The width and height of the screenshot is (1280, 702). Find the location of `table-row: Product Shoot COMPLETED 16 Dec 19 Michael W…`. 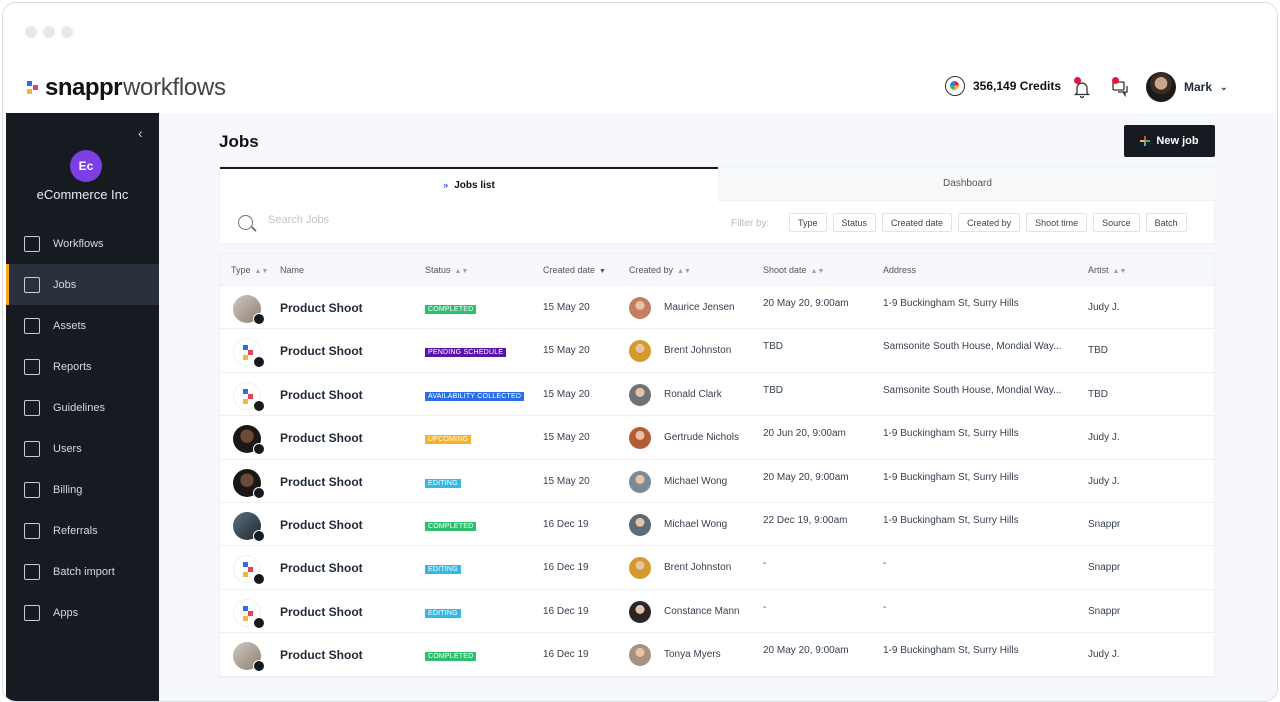

table-row: Product Shoot COMPLETED 16 Dec 19 Michael W… is located at coordinates (717, 525).